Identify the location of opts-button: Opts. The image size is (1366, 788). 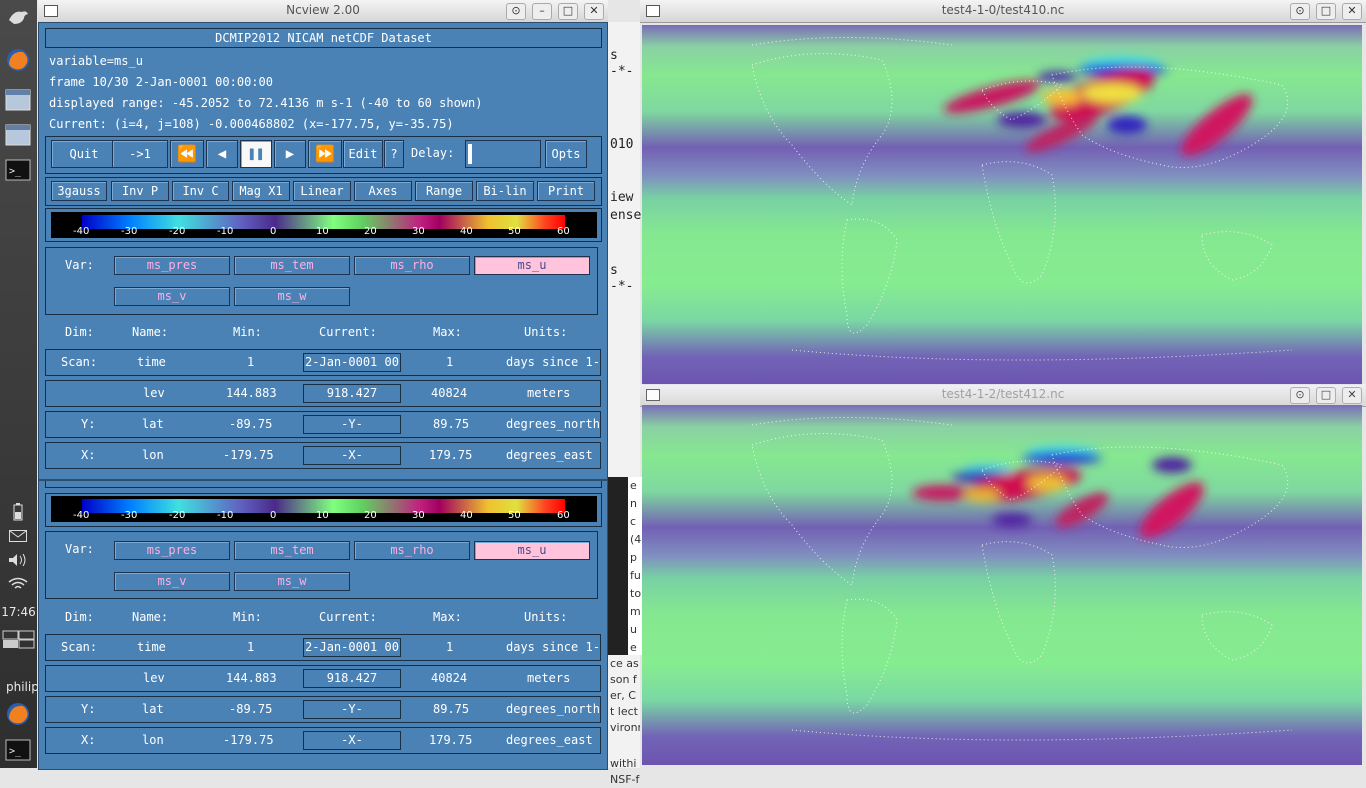
(566, 154).